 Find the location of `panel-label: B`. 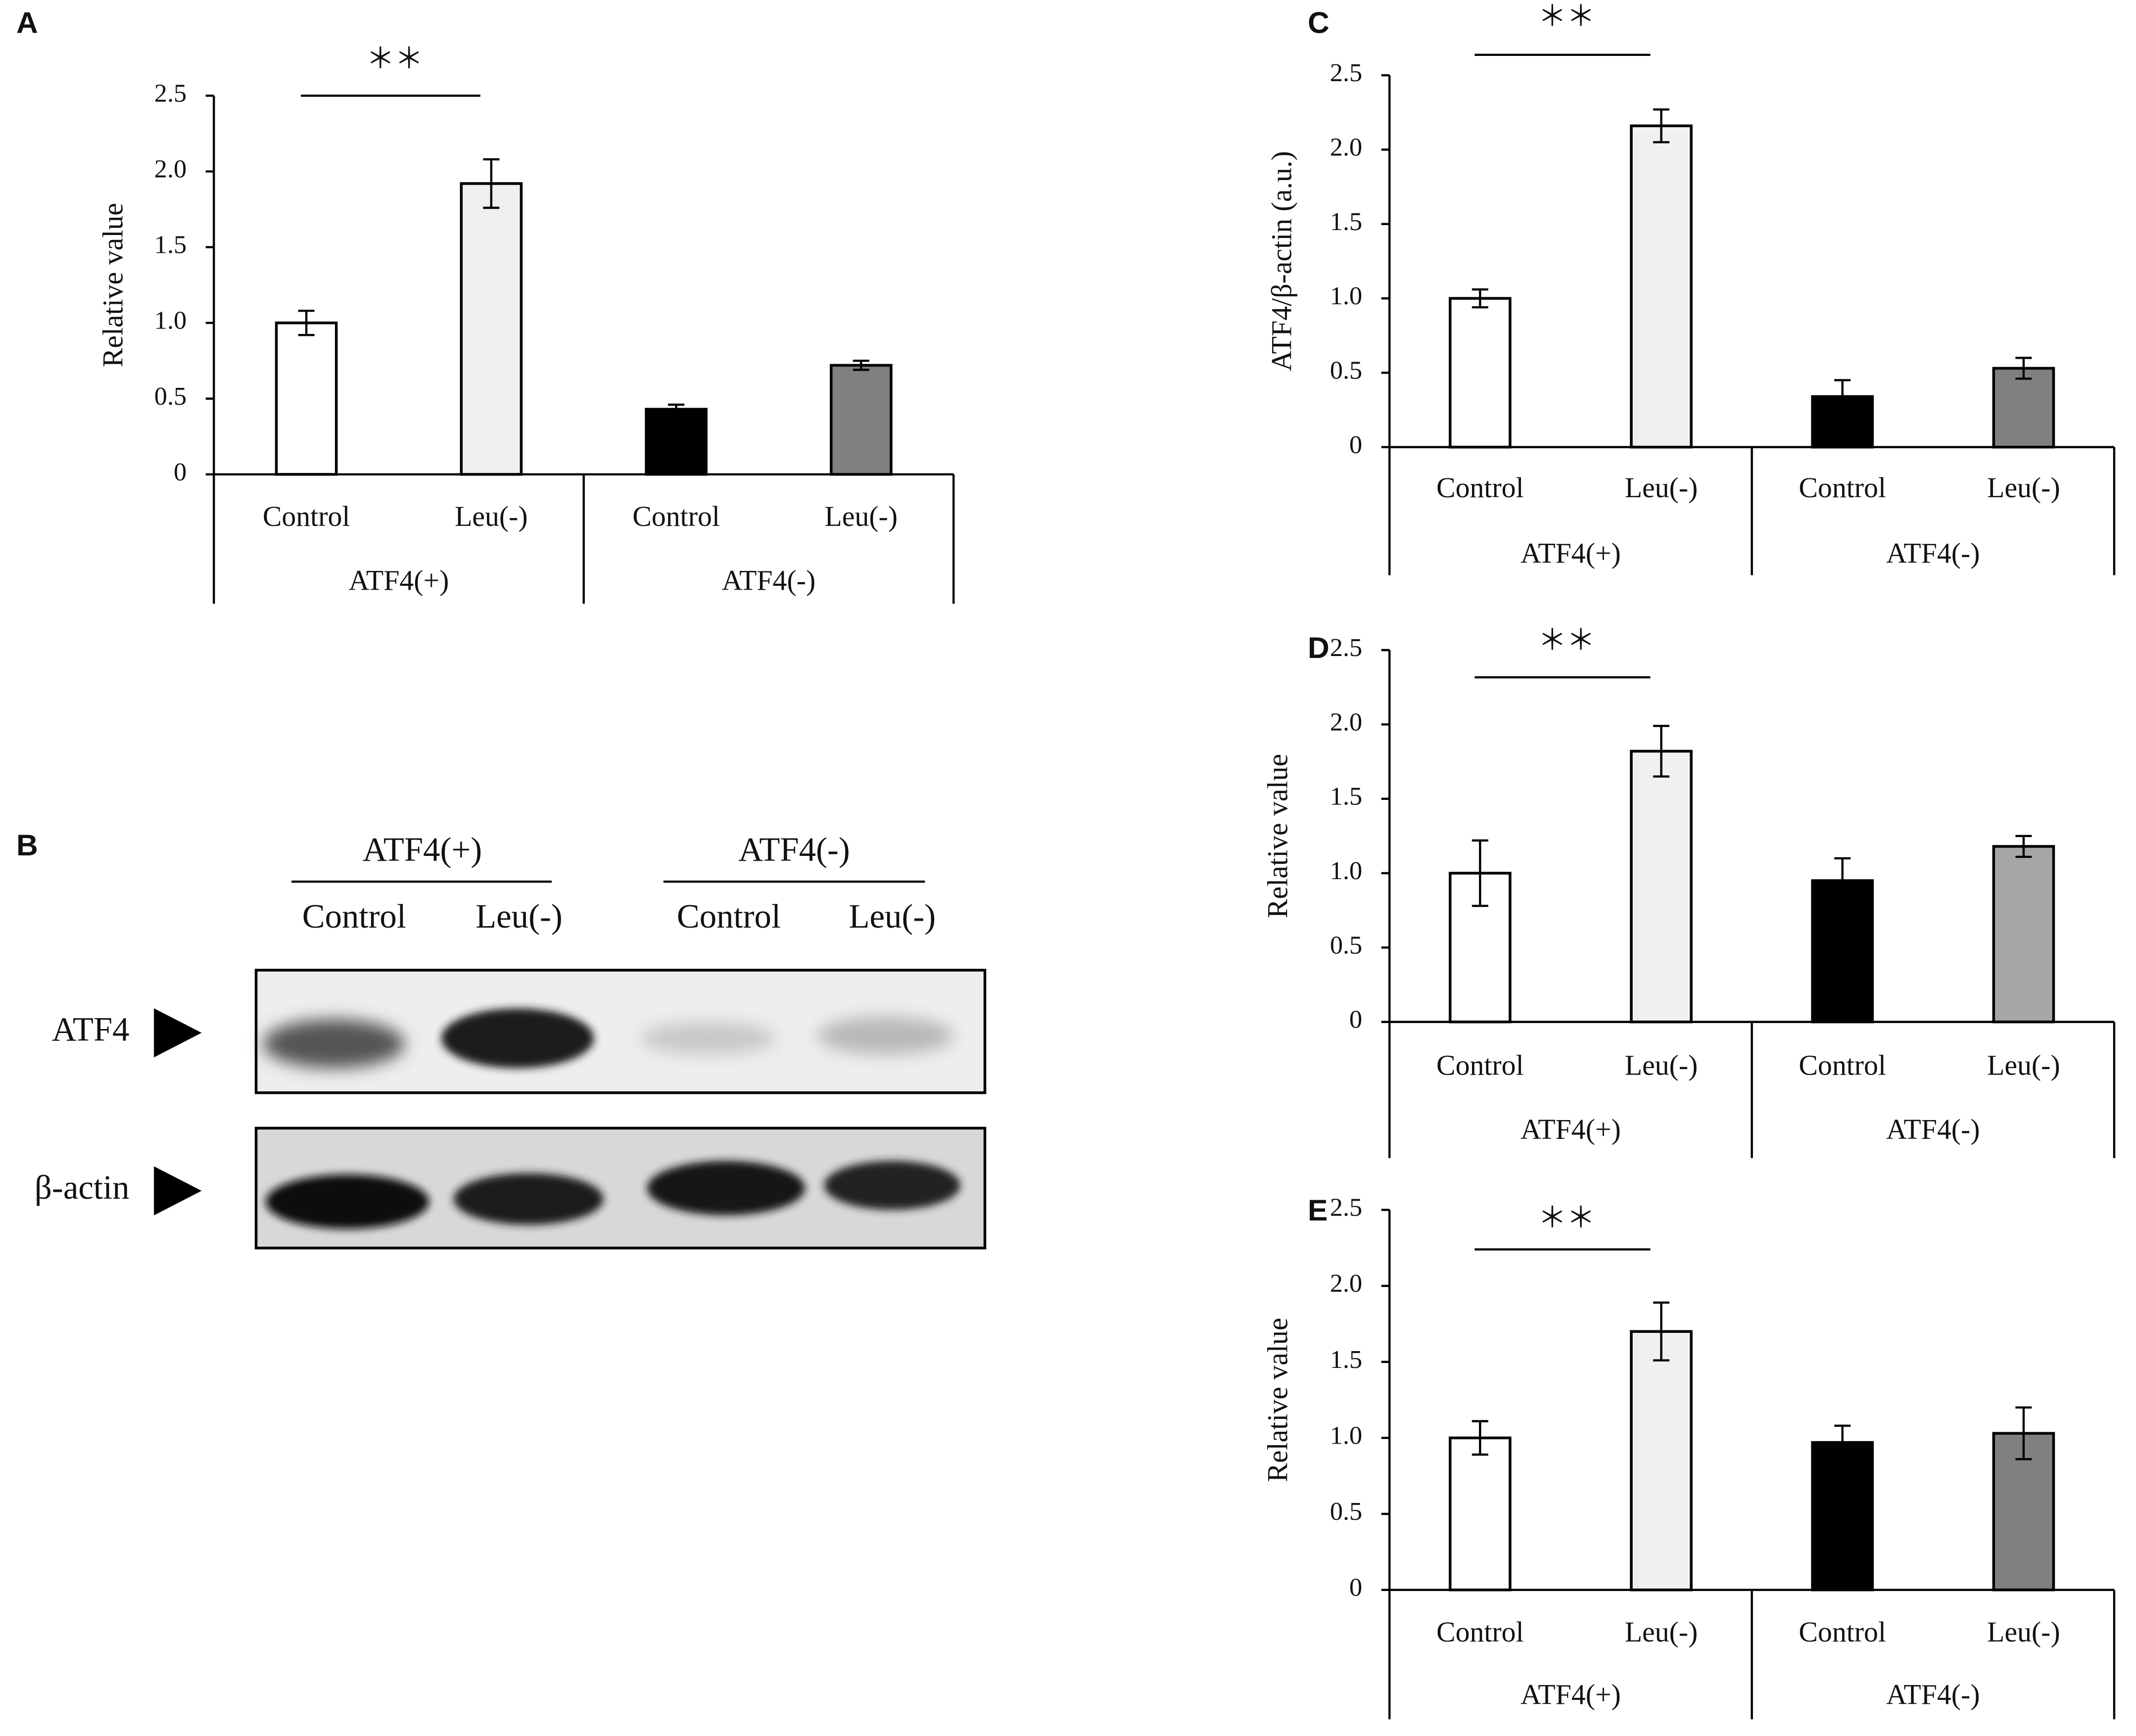

panel-label: B is located at coordinates (27, 845).